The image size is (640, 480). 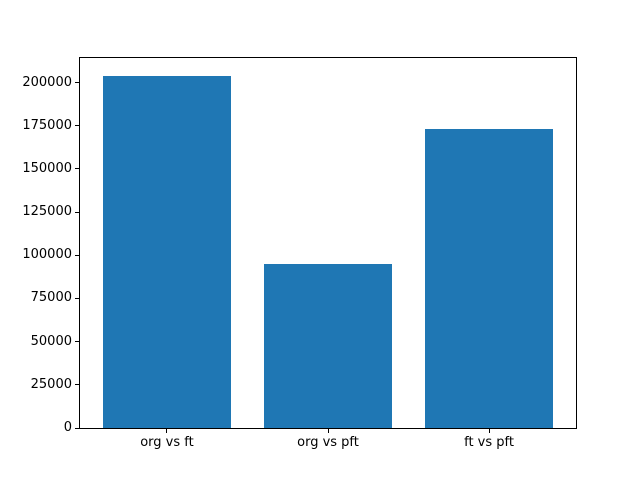 What do you see at coordinates (489, 442) in the screenshot?
I see `x-tick-label: ft vs pft` at bounding box center [489, 442].